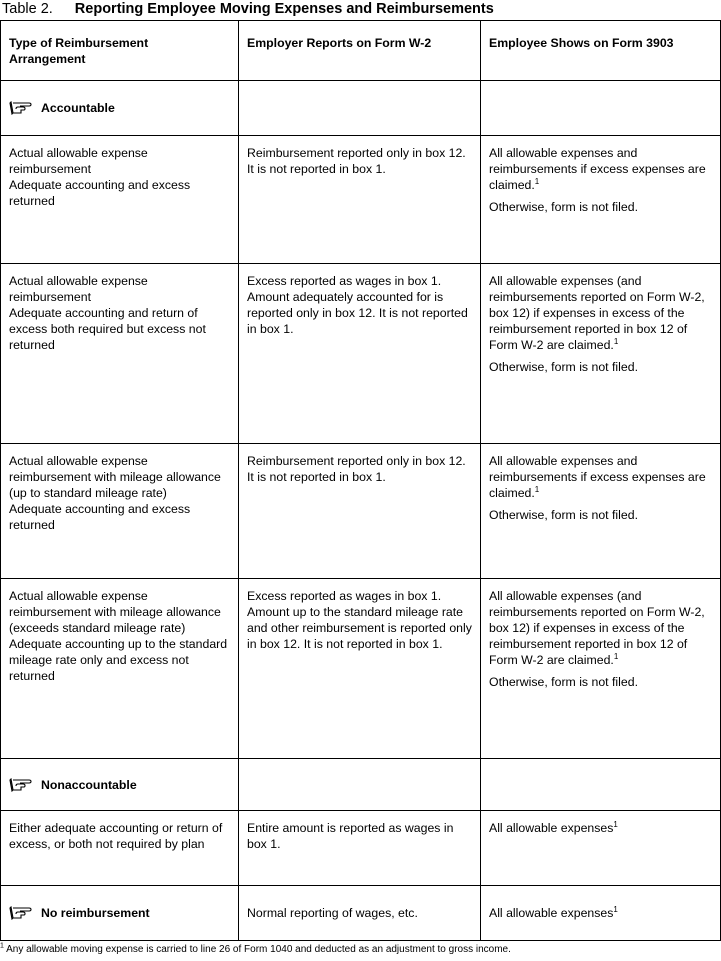 This screenshot has width=721, height=961. I want to click on section-label: Nonaccountable, so click(119, 785).